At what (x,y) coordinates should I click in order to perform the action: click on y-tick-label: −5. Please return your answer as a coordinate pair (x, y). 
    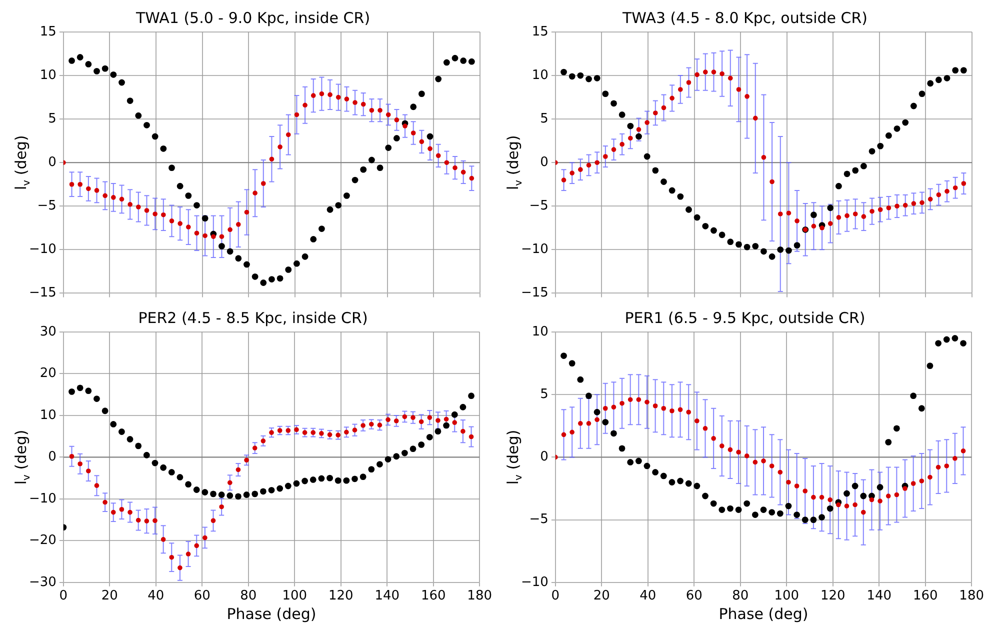
    Looking at the image, I should click on (46, 206).